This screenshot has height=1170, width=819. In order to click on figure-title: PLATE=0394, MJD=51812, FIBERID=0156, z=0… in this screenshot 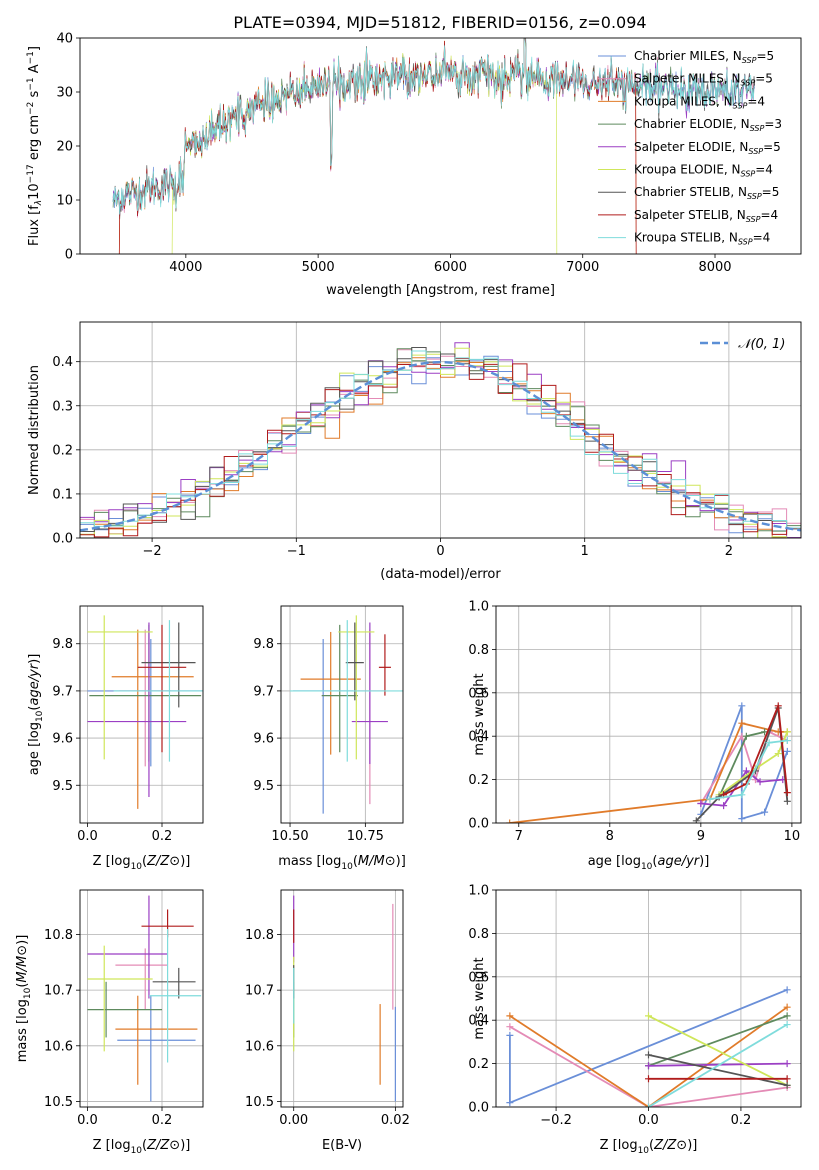, I will do `click(439, 22)`.